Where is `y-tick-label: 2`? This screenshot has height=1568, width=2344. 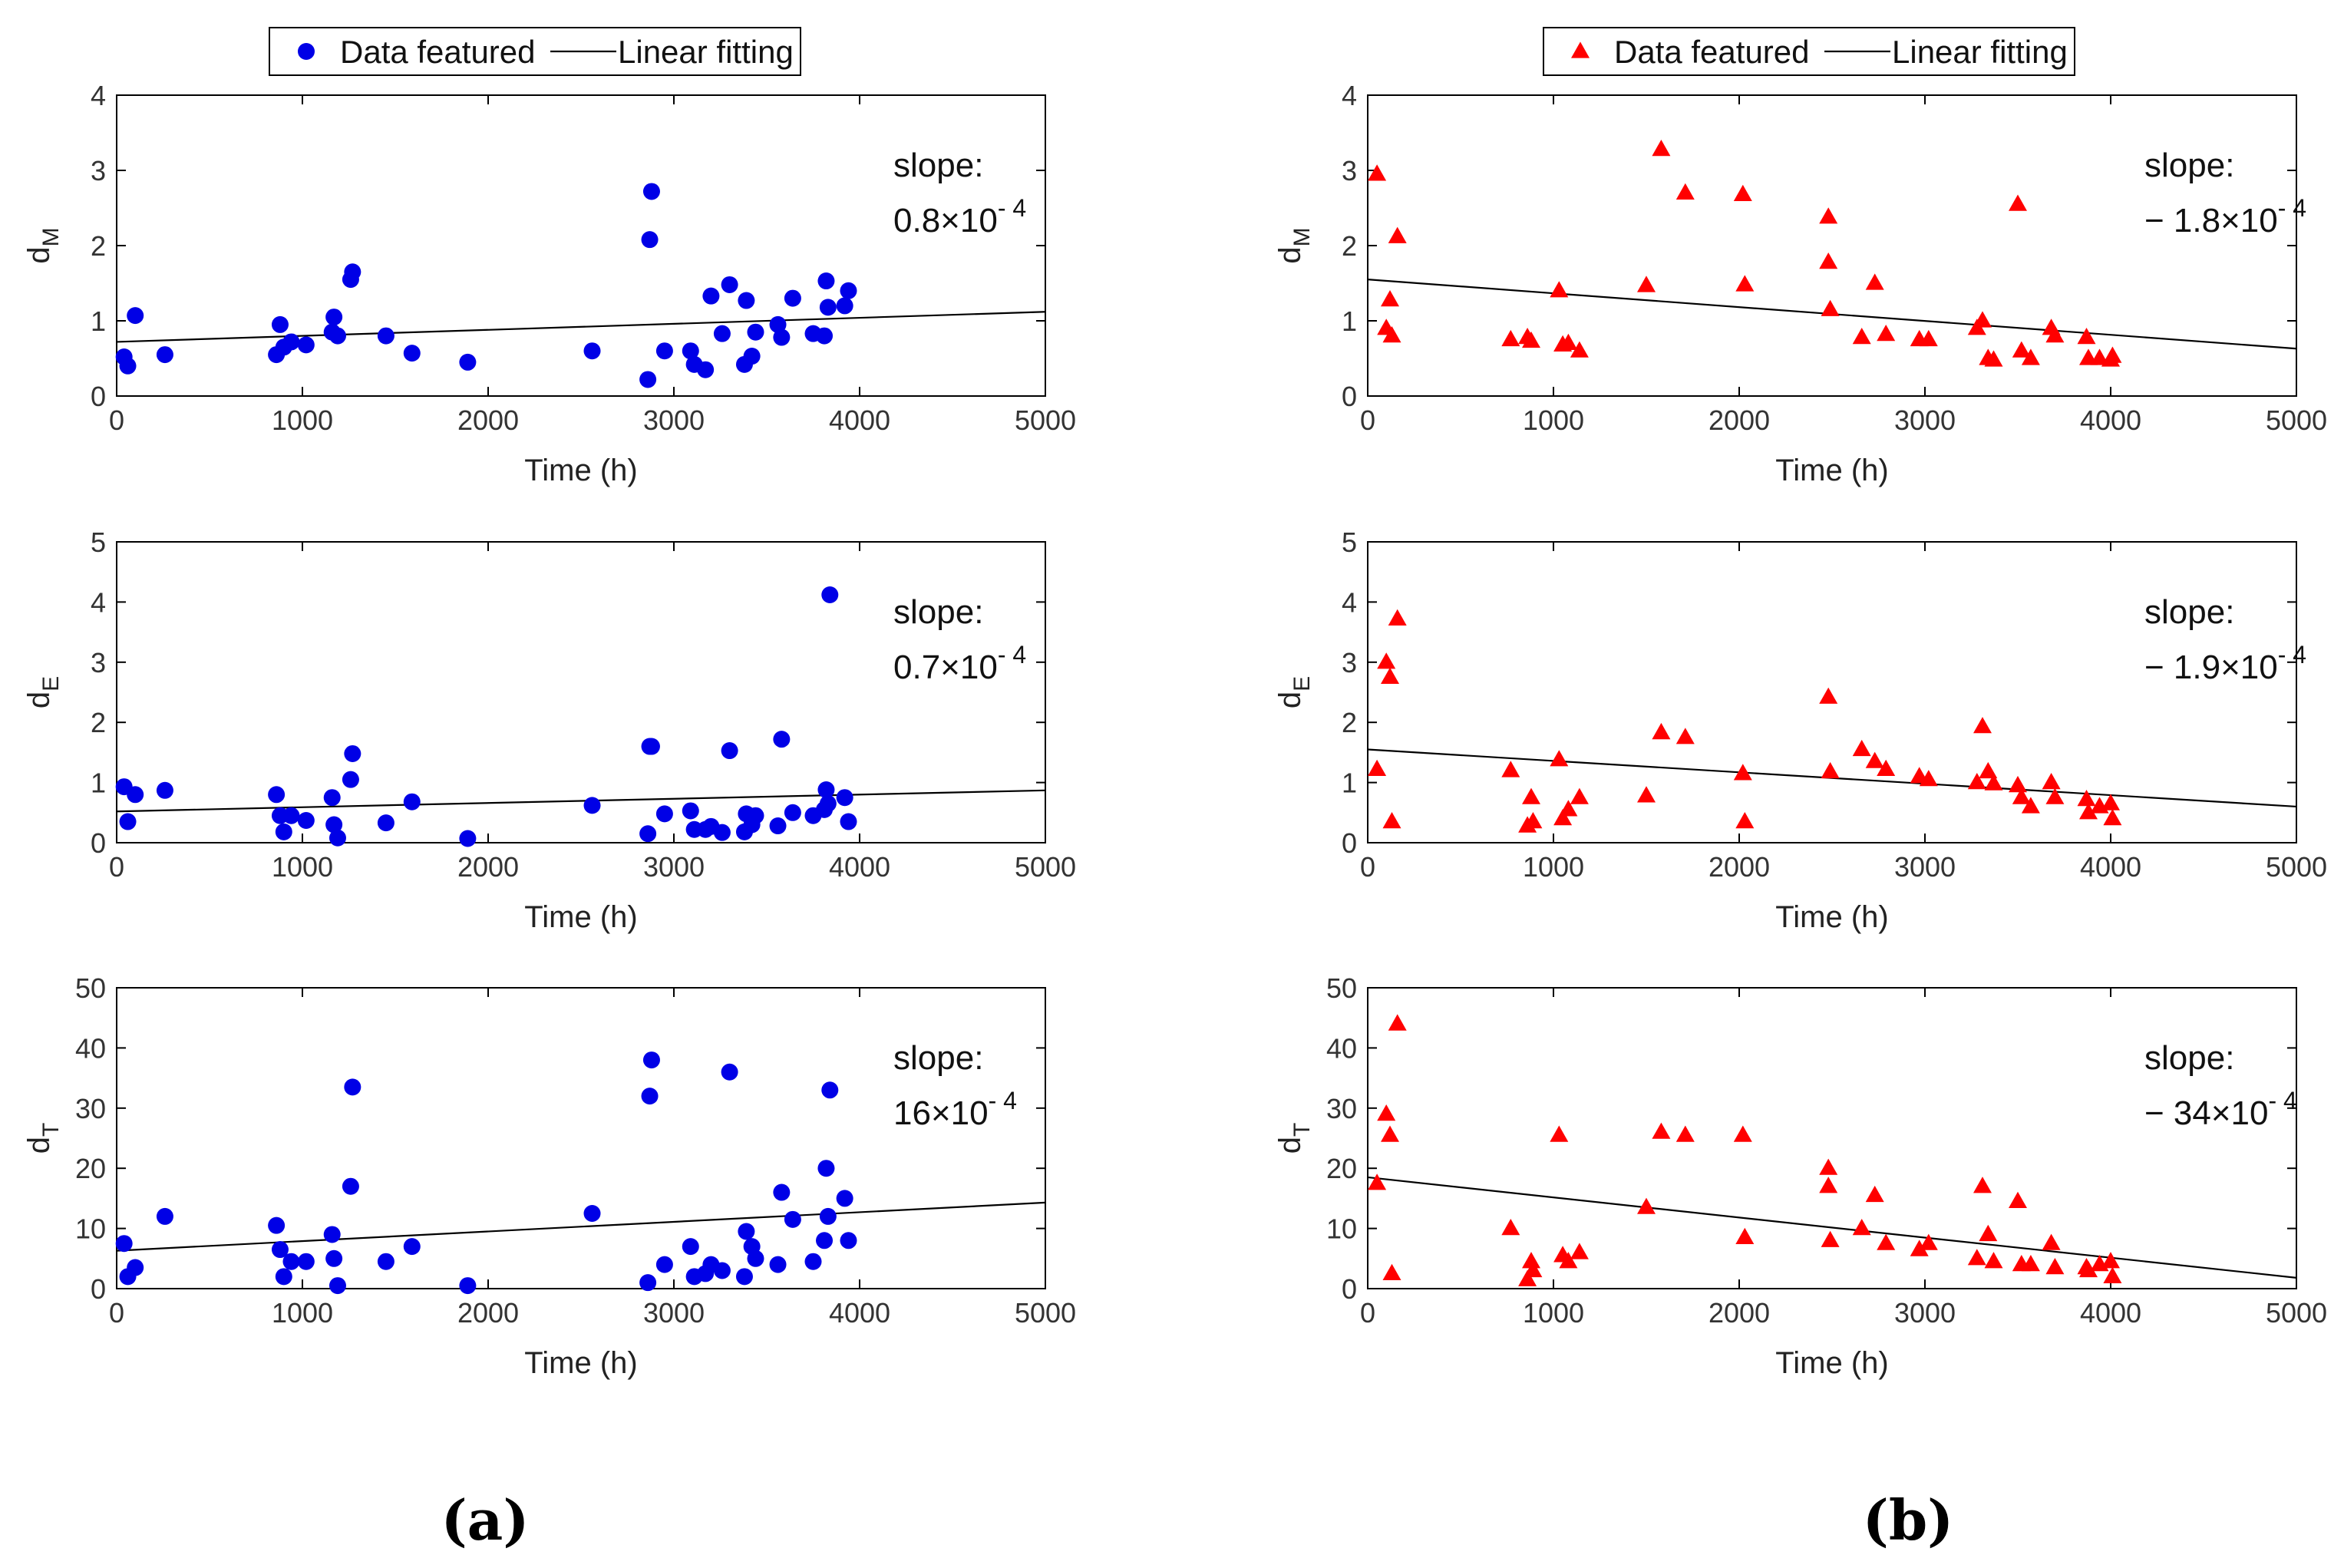 y-tick-label: 2 is located at coordinates (98, 246).